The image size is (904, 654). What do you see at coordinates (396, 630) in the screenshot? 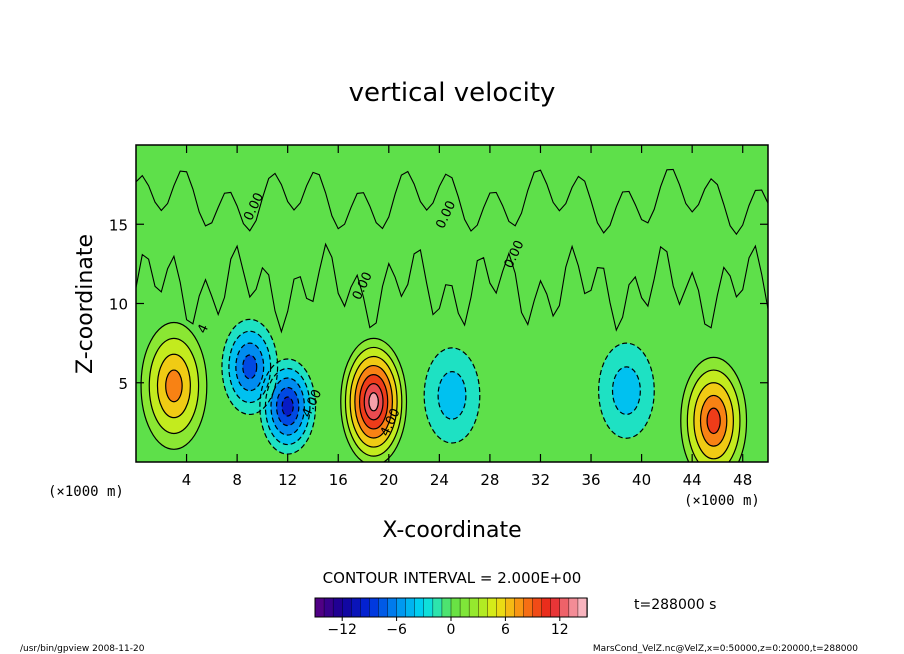
I see `colorbar-tick-label: −6` at bounding box center [396, 630].